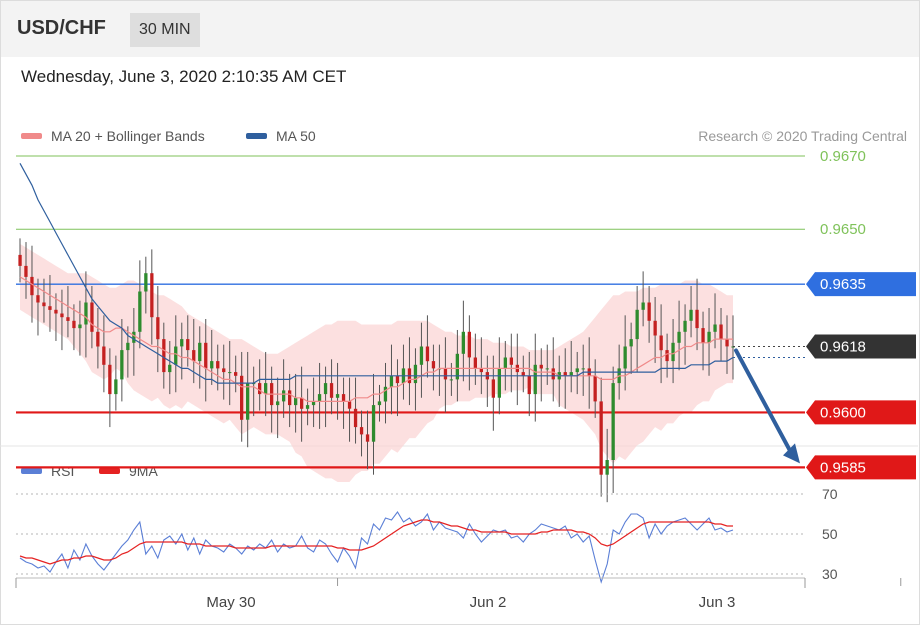 This screenshot has height=625, width=920. I want to click on forecast-arrow-shaft, so click(764, 402).